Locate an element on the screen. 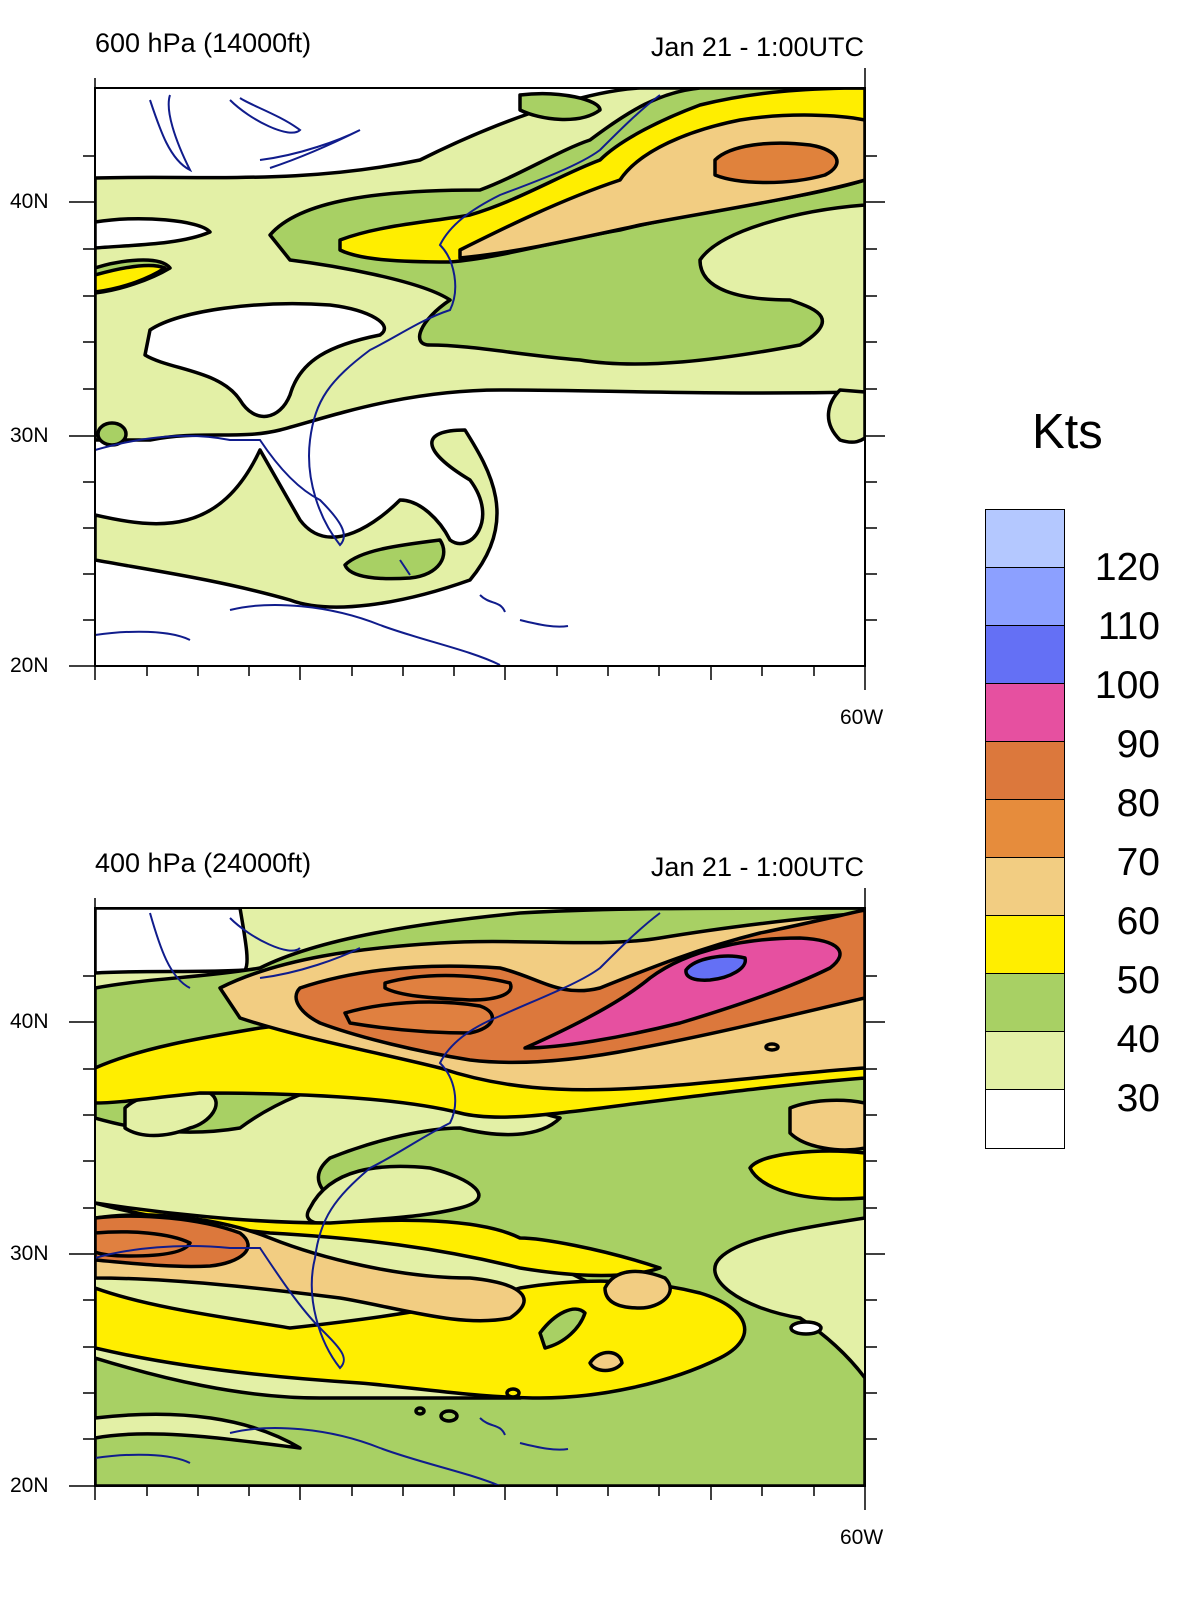 Image resolution: width=1187 pixels, height=1600 pixels. legend-level-label: 30 is located at coordinates (1138, 1098).